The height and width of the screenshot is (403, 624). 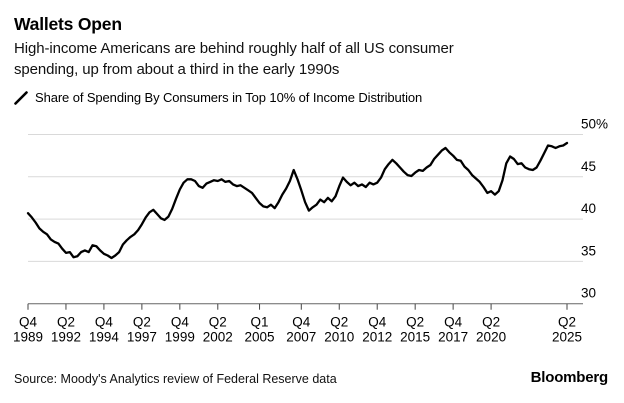 I want to click on x-axis-label-year: 1989, so click(x=28, y=337).